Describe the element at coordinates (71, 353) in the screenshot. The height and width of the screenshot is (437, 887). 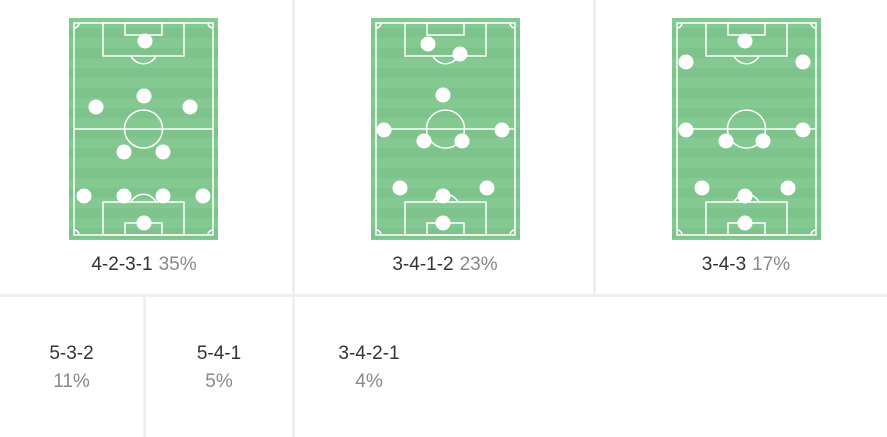
I see `formation-name: 5-3-2` at that location.